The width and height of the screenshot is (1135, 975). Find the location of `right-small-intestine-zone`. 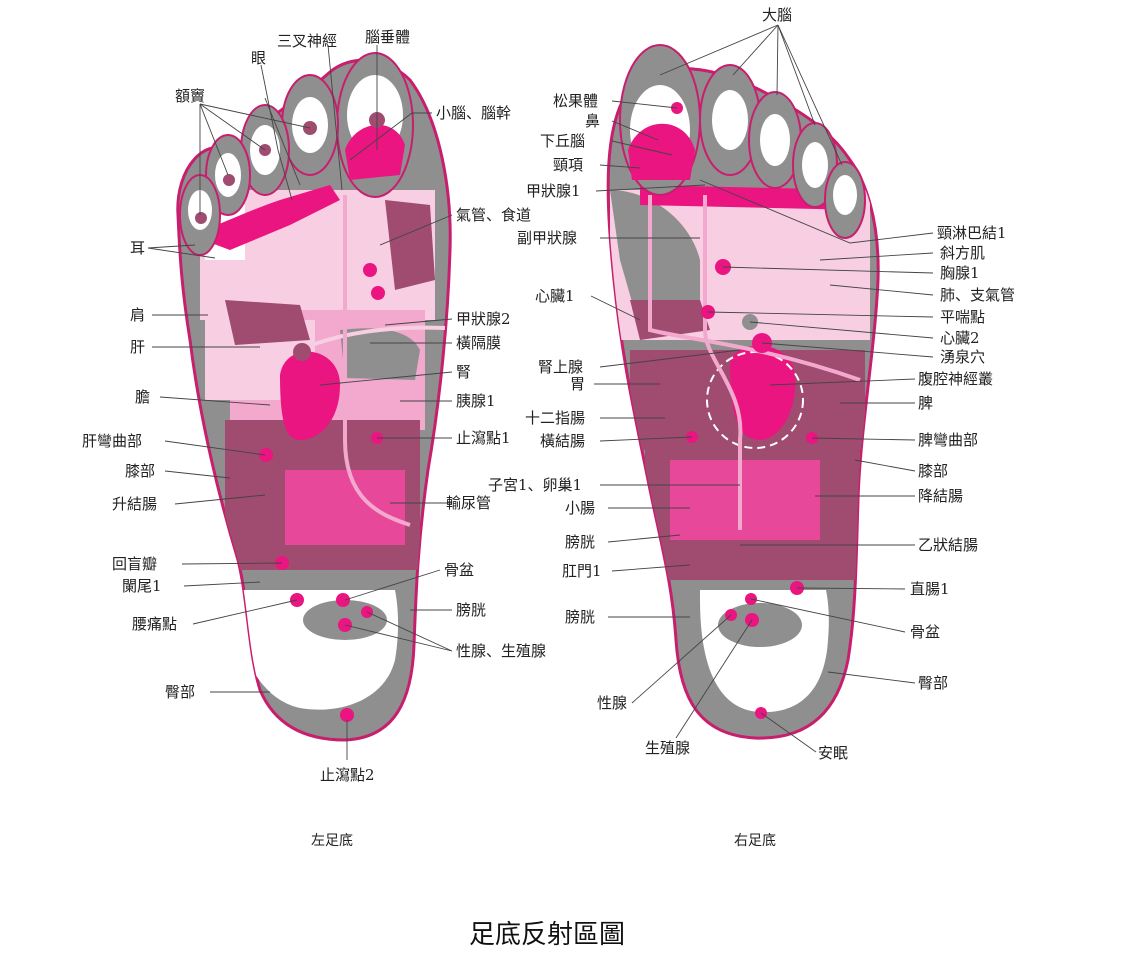

right-small-intestine-zone is located at coordinates (745, 500).